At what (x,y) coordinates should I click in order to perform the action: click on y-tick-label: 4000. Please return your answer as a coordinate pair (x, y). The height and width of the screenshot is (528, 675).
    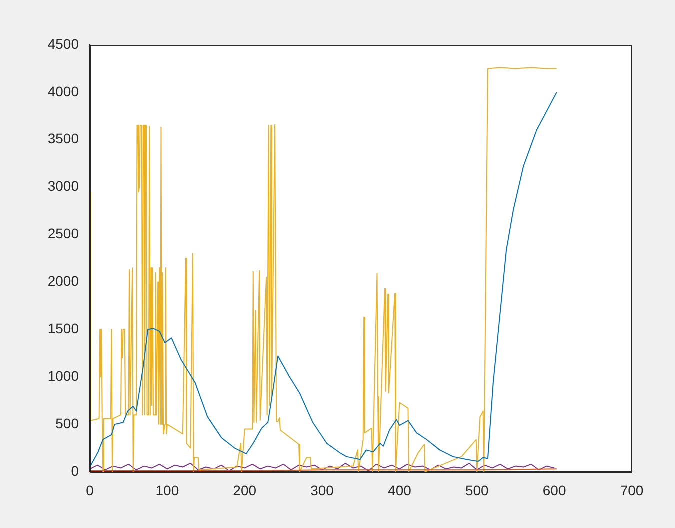
    Looking at the image, I should click on (64, 91).